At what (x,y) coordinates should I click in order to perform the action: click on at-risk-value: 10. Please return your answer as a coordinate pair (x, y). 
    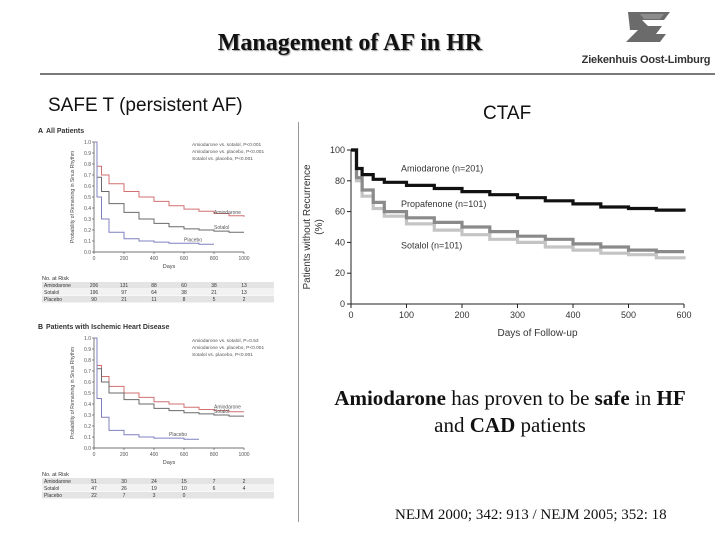
    Looking at the image, I should click on (184, 489).